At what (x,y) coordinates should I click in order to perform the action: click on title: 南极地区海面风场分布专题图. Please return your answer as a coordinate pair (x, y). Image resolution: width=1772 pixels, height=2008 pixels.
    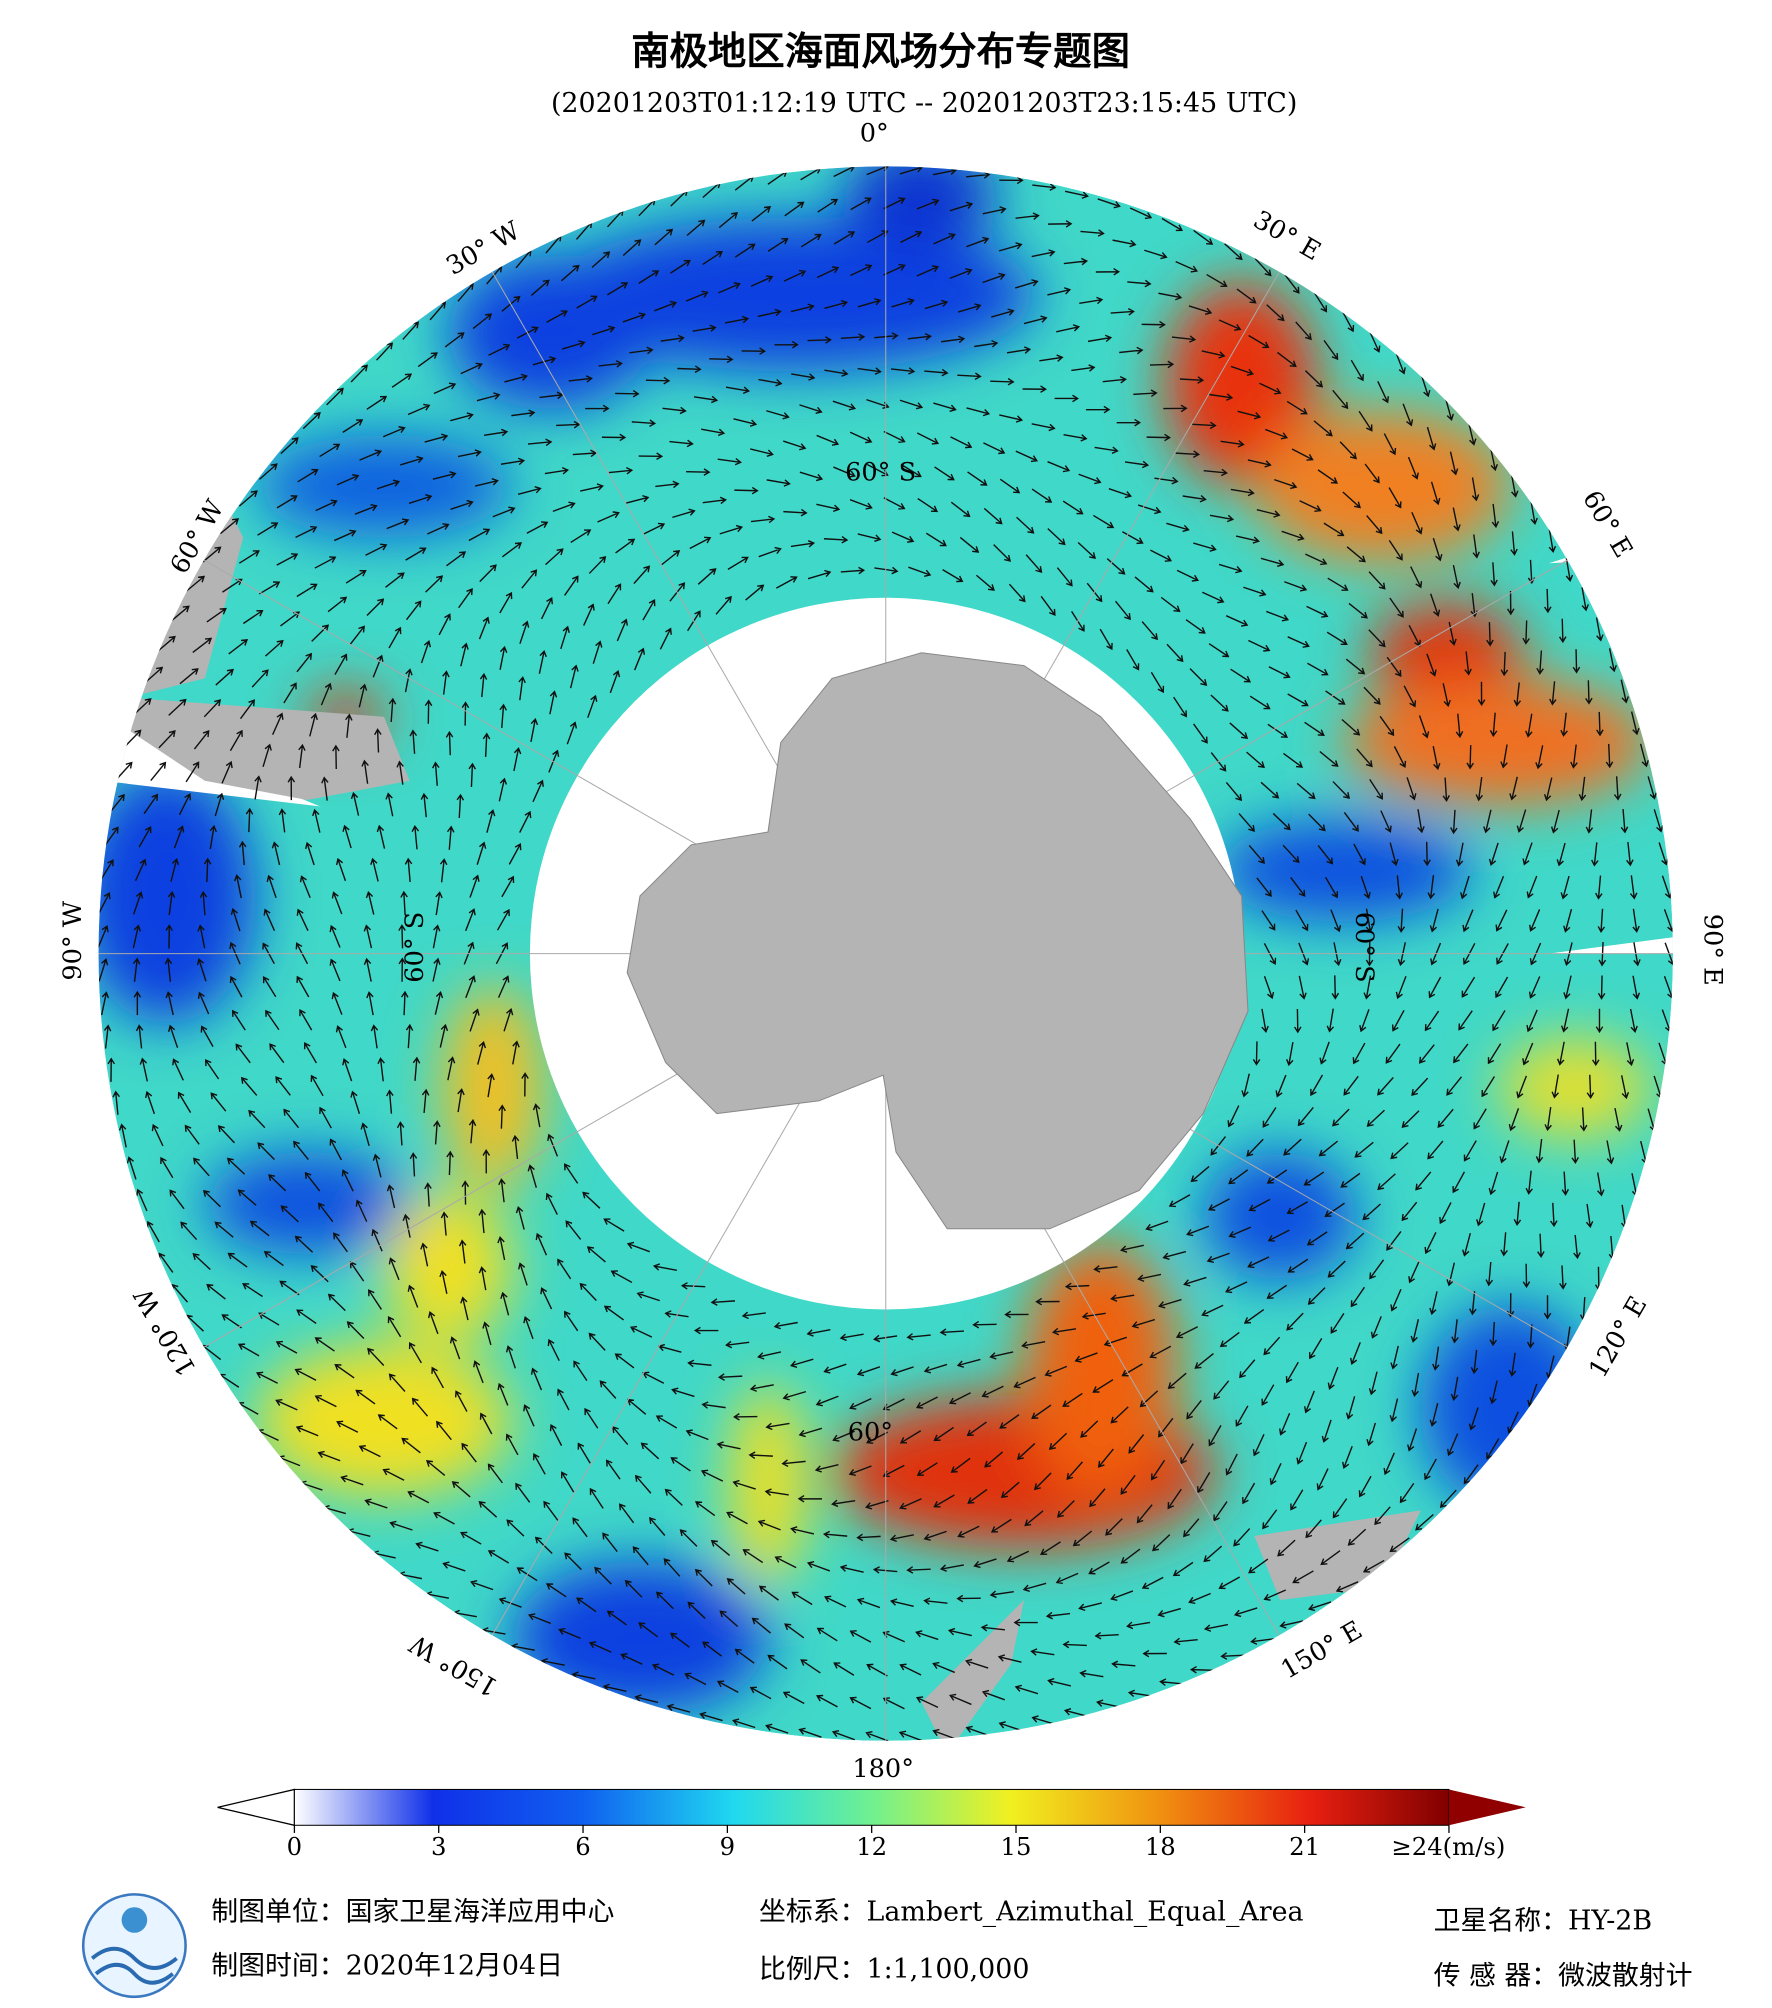
    Looking at the image, I should click on (880, 51).